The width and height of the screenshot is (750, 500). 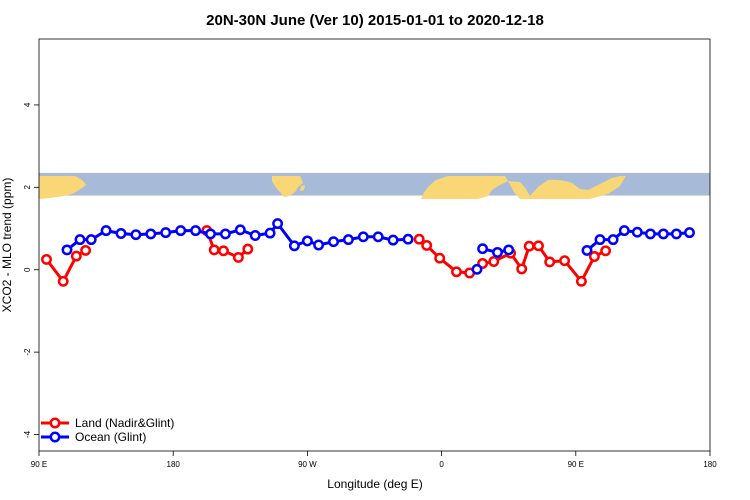 I want to click on legend-item-land: Land (Nadir&Glint), so click(x=107, y=423).